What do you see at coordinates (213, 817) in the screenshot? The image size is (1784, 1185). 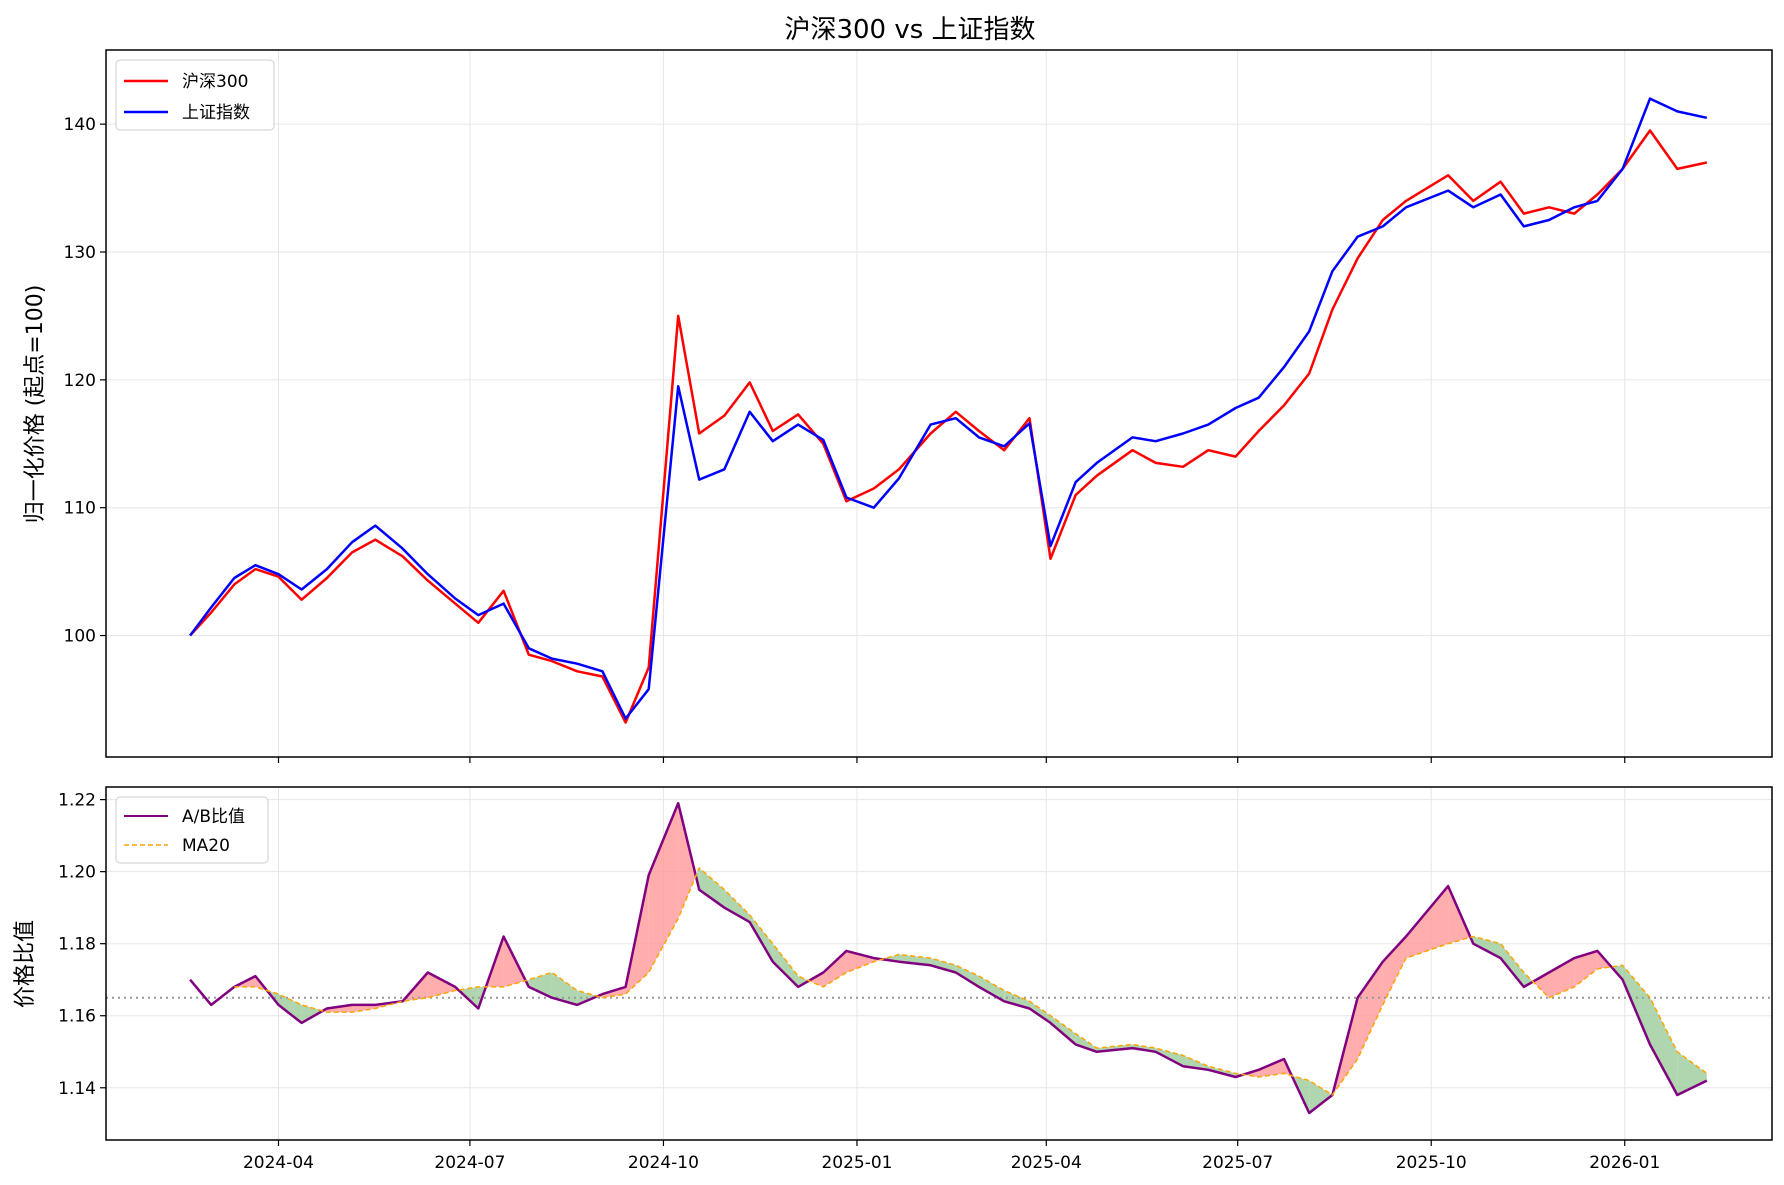 I see `legend-label-ratio: A/B比值` at bounding box center [213, 817].